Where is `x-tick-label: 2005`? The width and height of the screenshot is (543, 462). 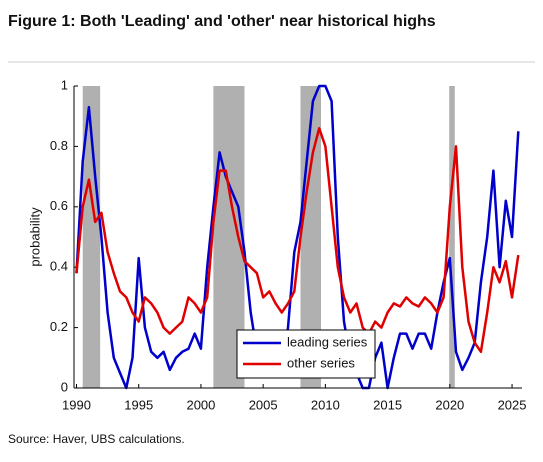 x-tick-label: 2005 is located at coordinates (263, 404).